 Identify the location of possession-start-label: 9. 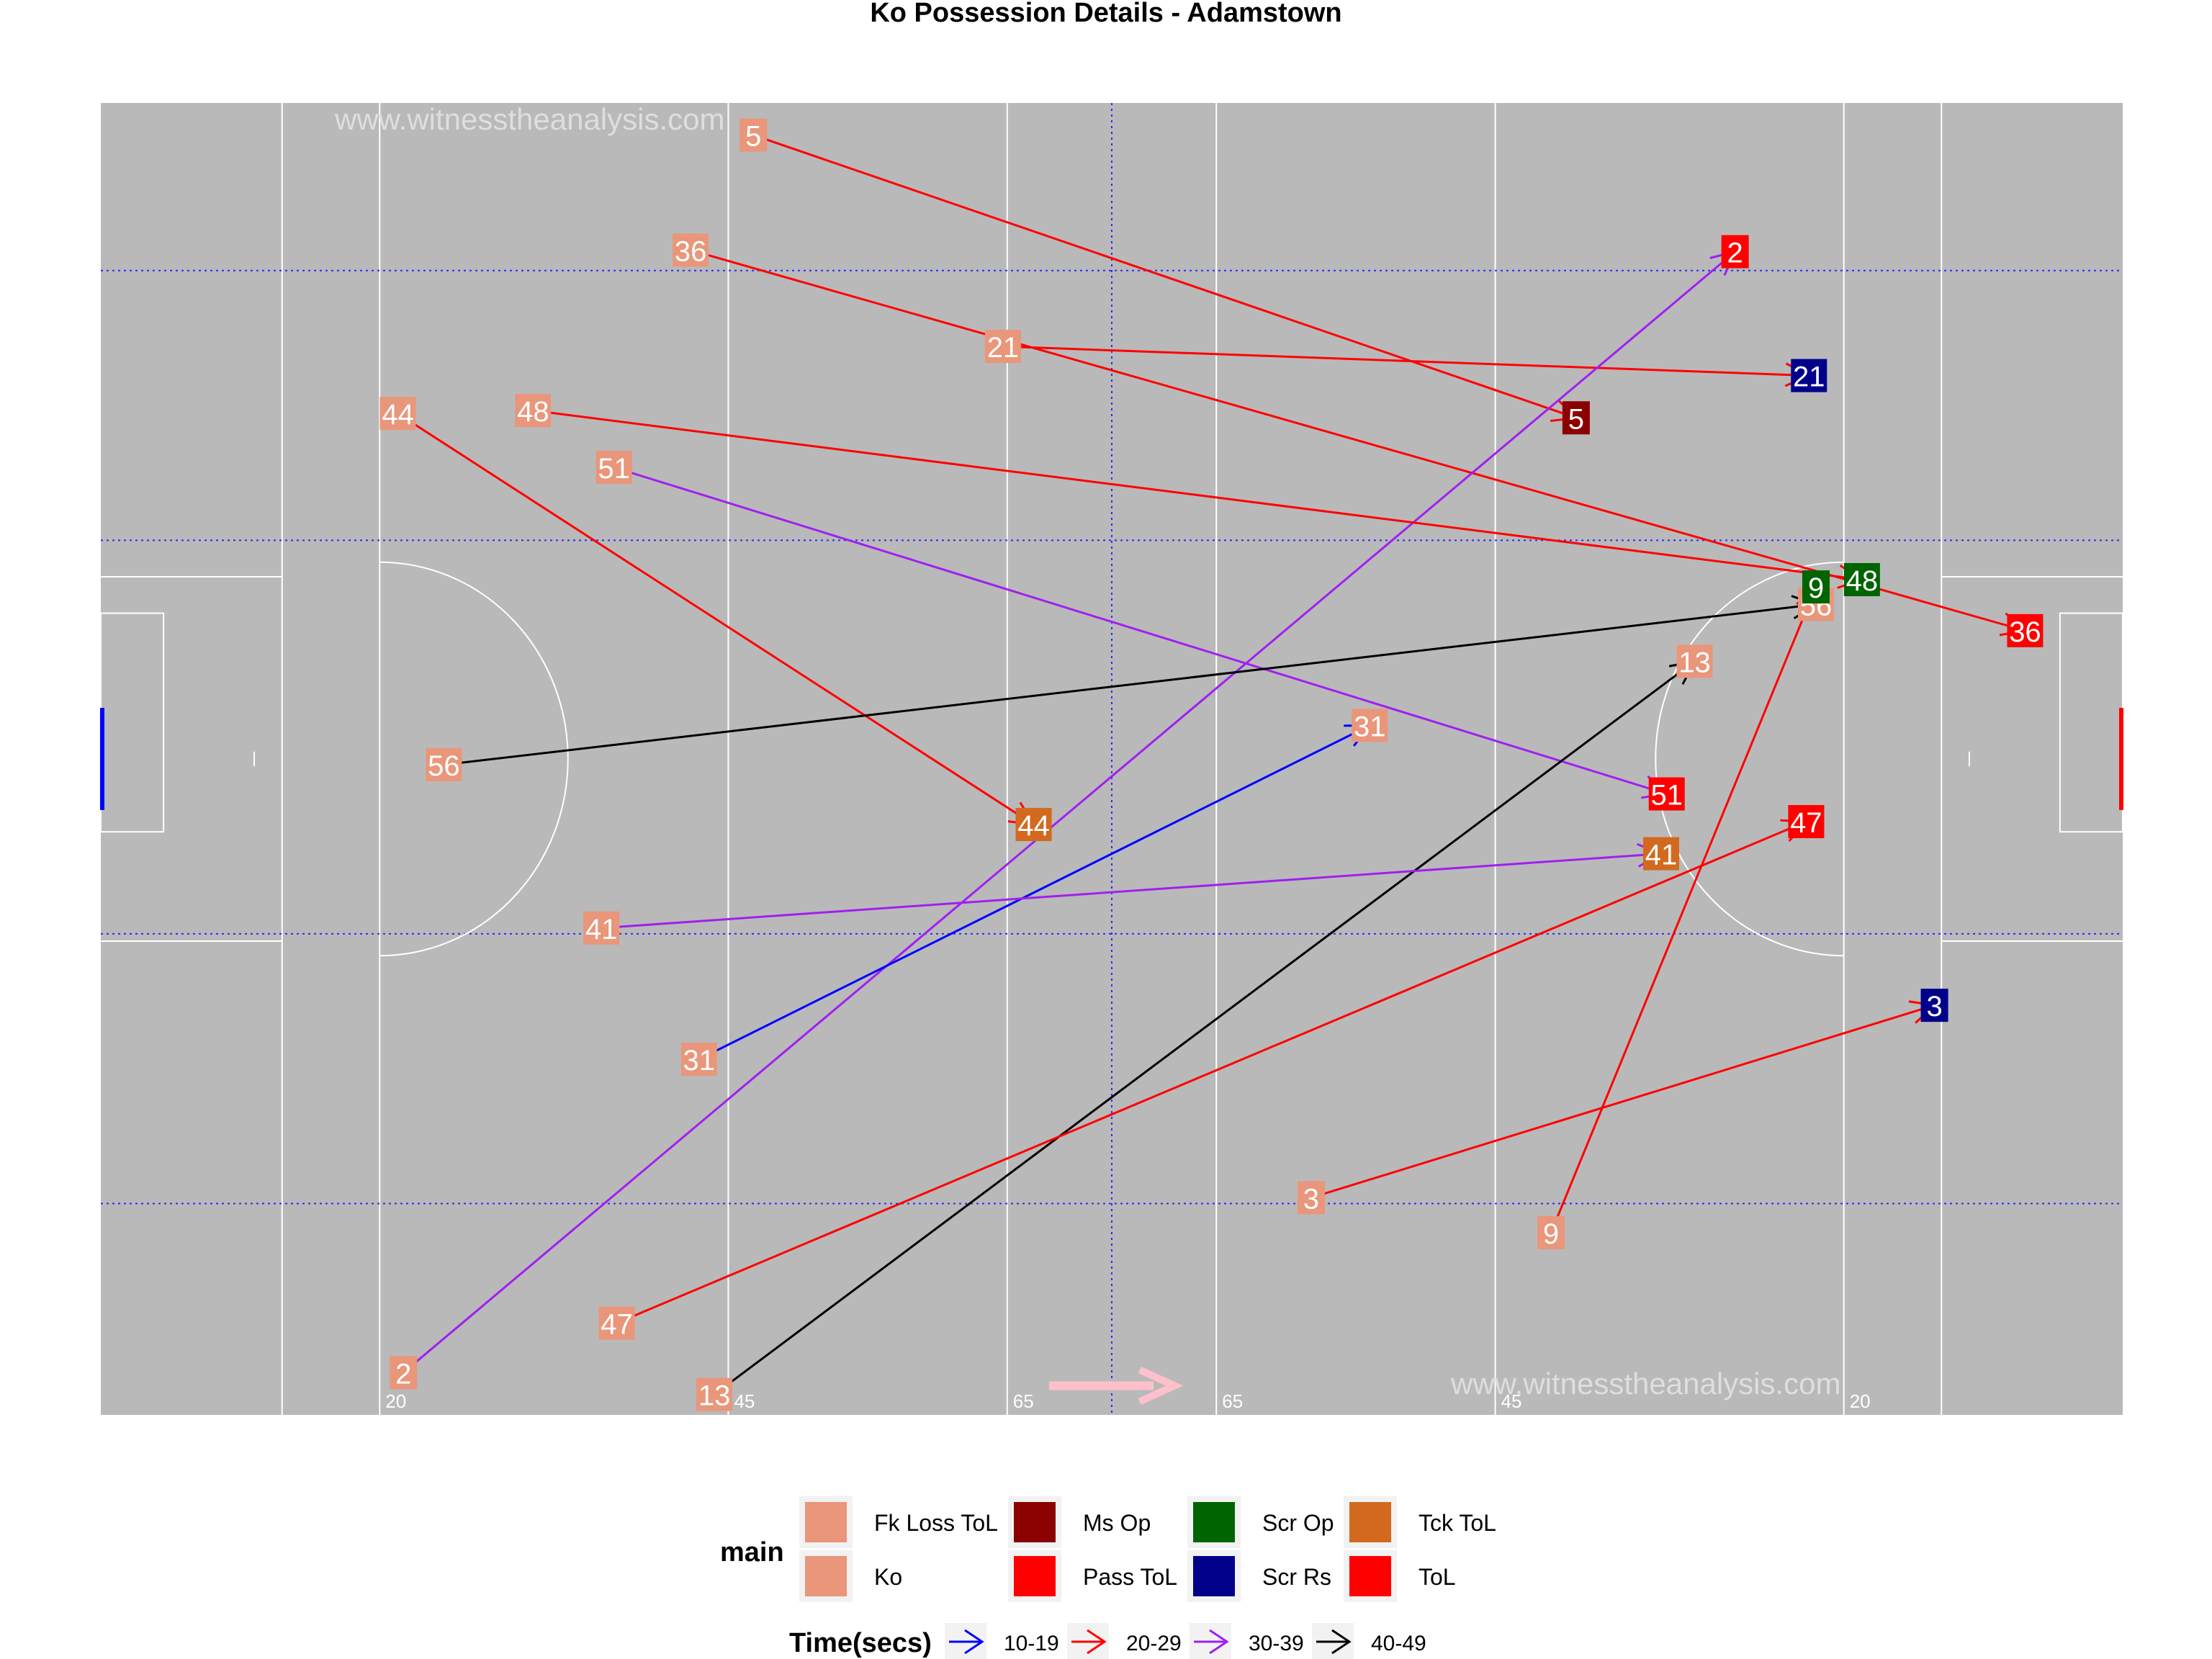
(1551, 1234).